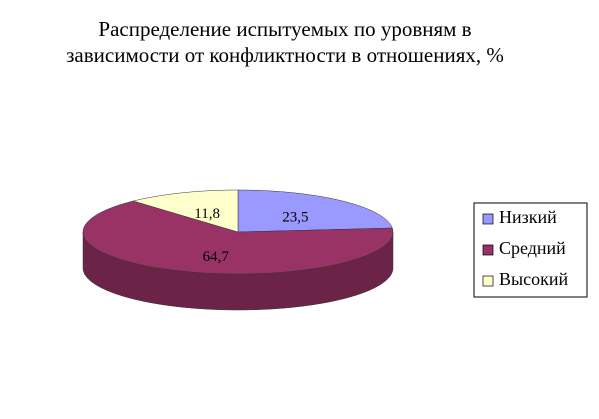  What do you see at coordinates (295, 217) in the screenshot?
I see `data-label: 23,5` at bounding box center [295, 217].